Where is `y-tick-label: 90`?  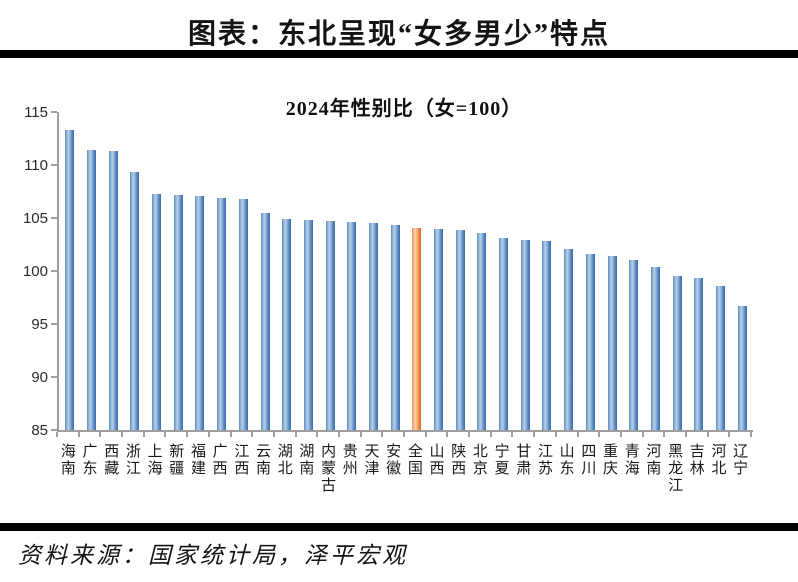 y-tick-label: 90 is located at coordinates (39, 377).